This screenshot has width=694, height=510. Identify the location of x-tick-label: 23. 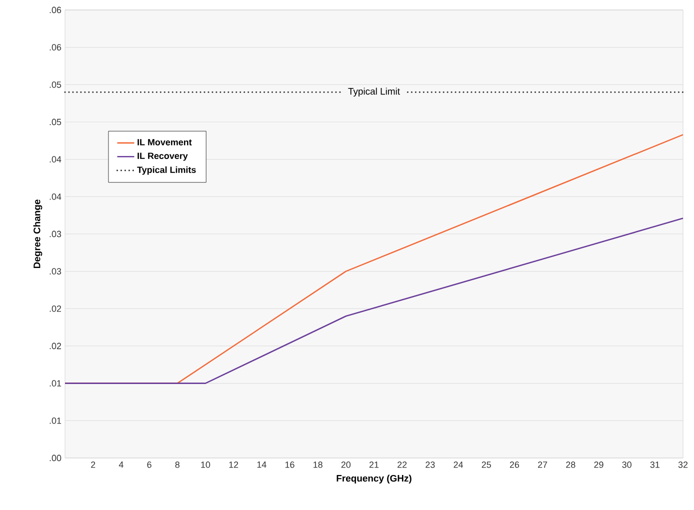
(430, 465).